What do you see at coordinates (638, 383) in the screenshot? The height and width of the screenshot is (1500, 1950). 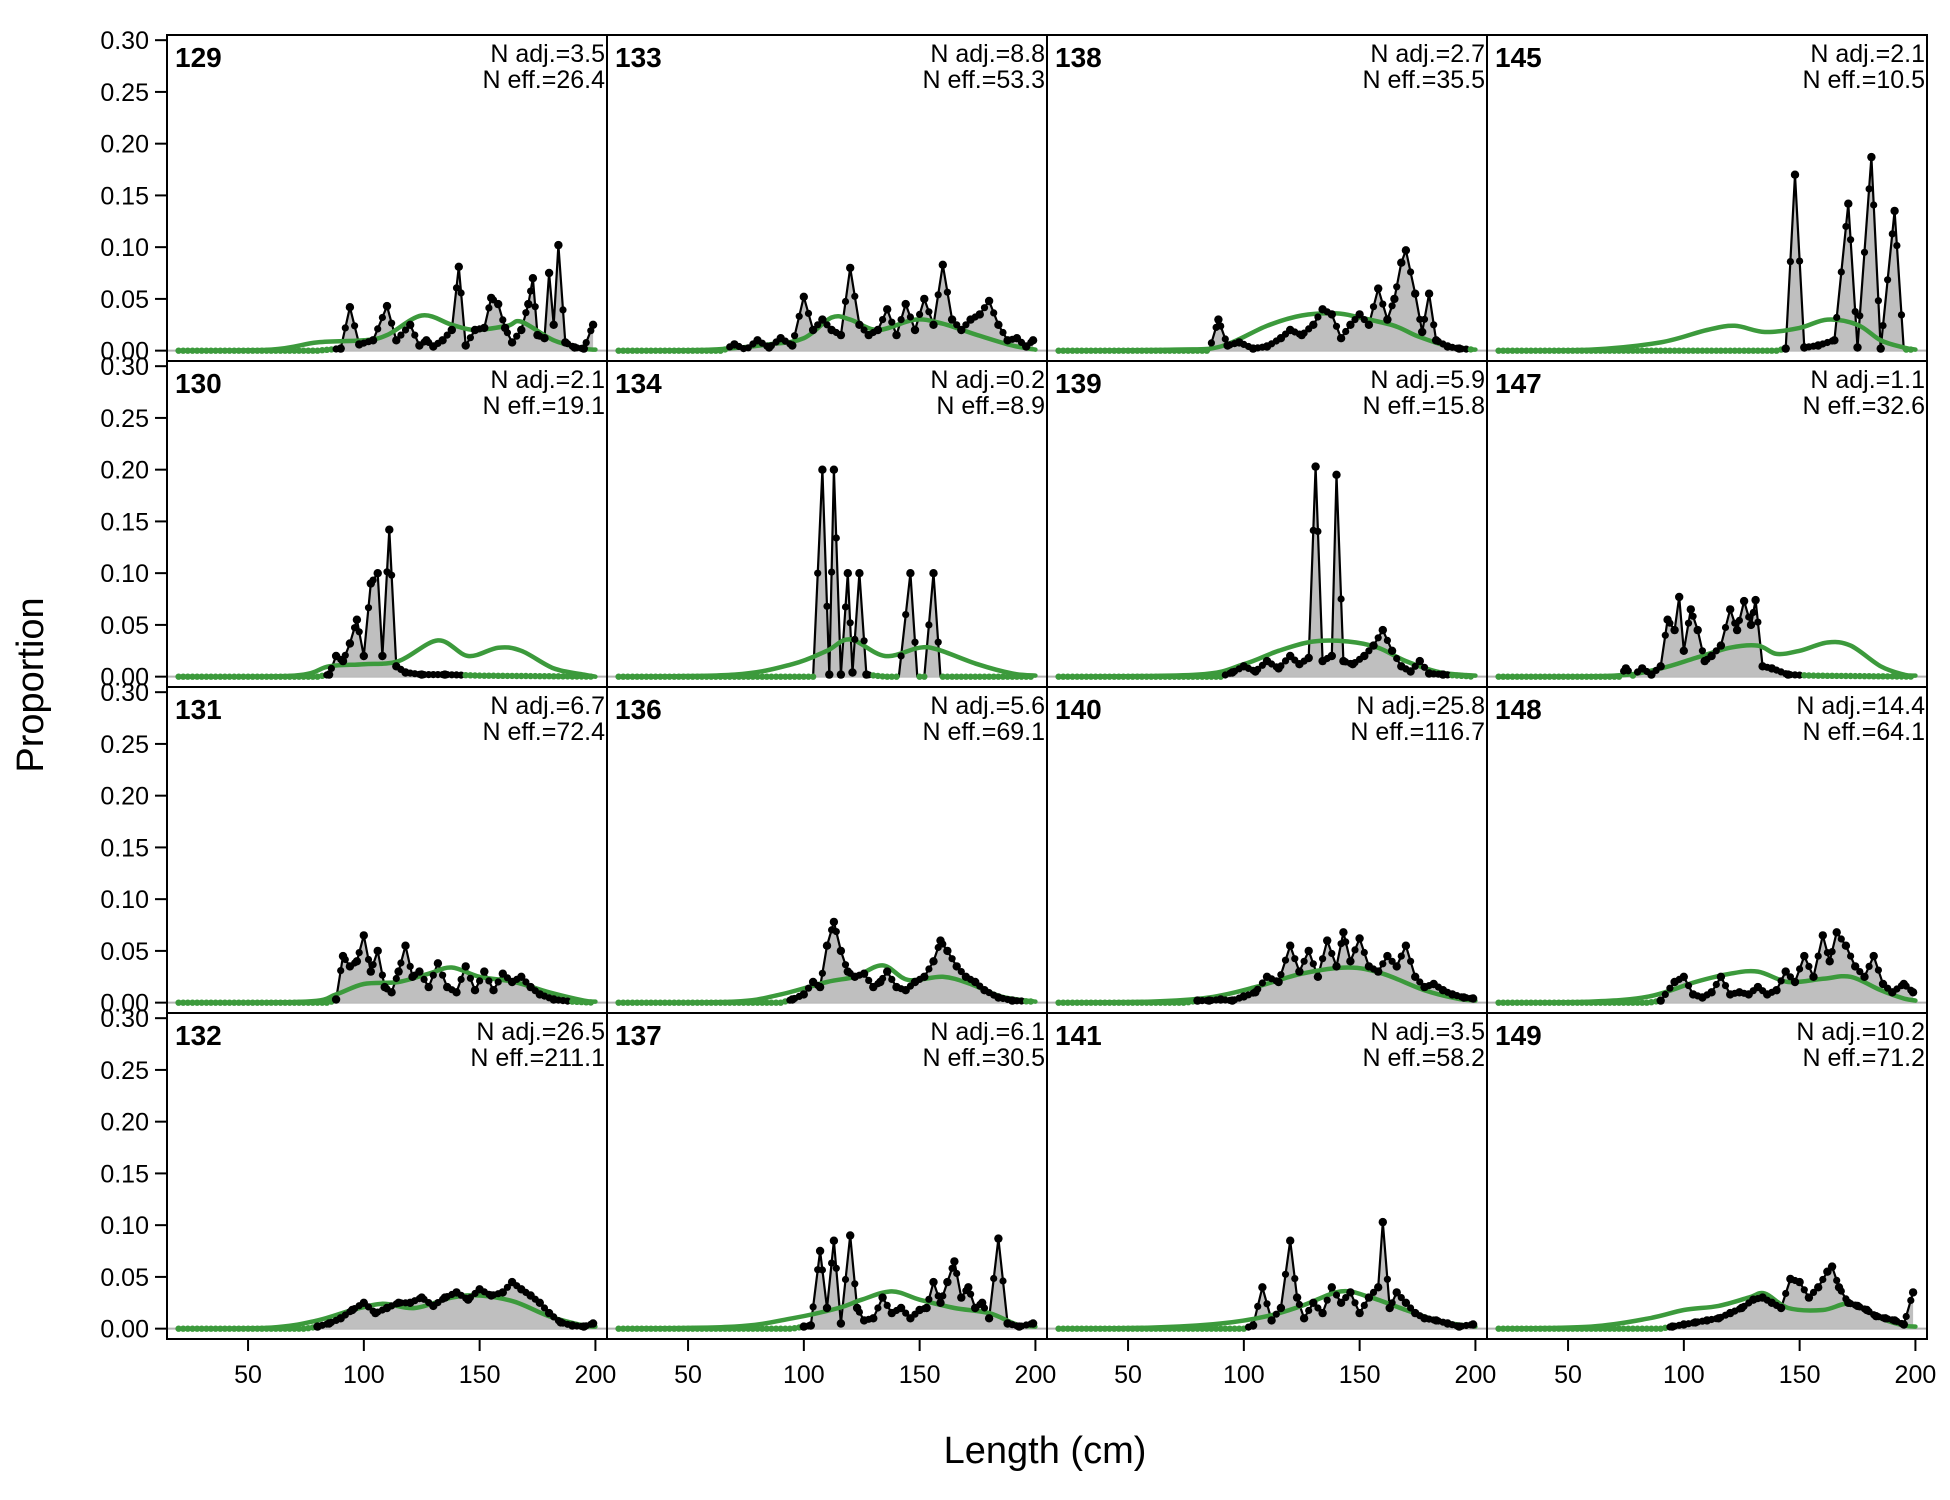 I see `panel-id-label: 134` at bounding box center [638, 383].